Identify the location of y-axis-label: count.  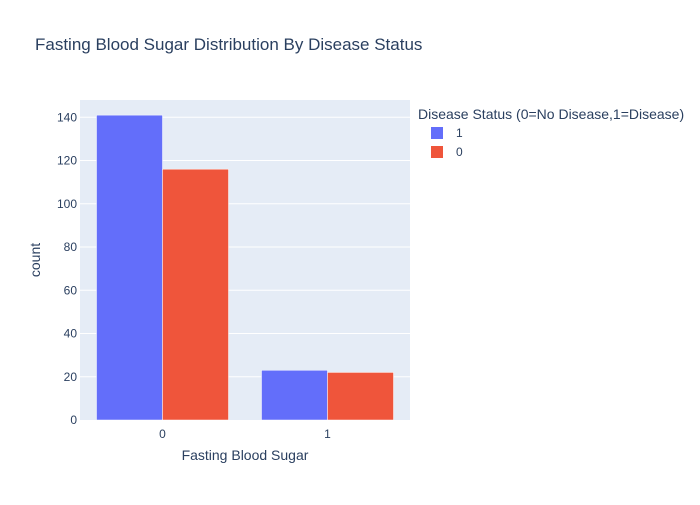
(35, 260).